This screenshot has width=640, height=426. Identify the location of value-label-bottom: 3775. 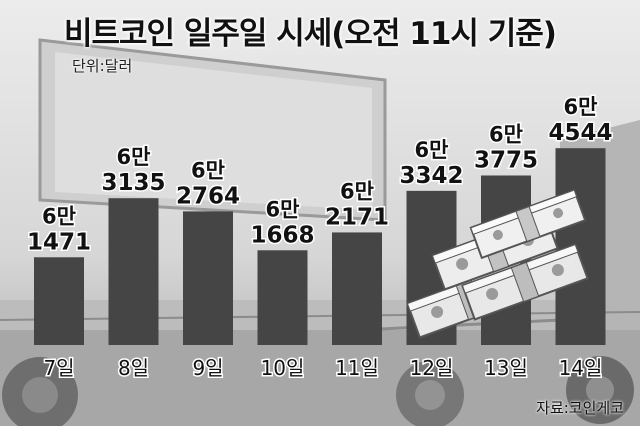
(506, 160).